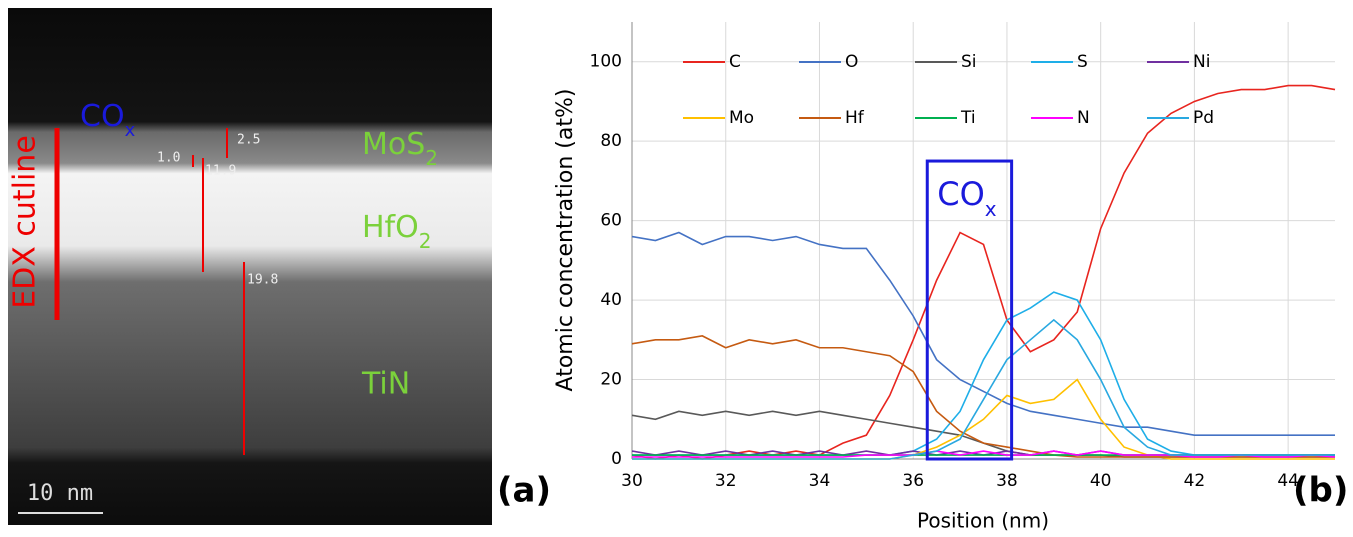 The image size is (1353, 537). I want to click on legend-label: Si, so click(969, 62).